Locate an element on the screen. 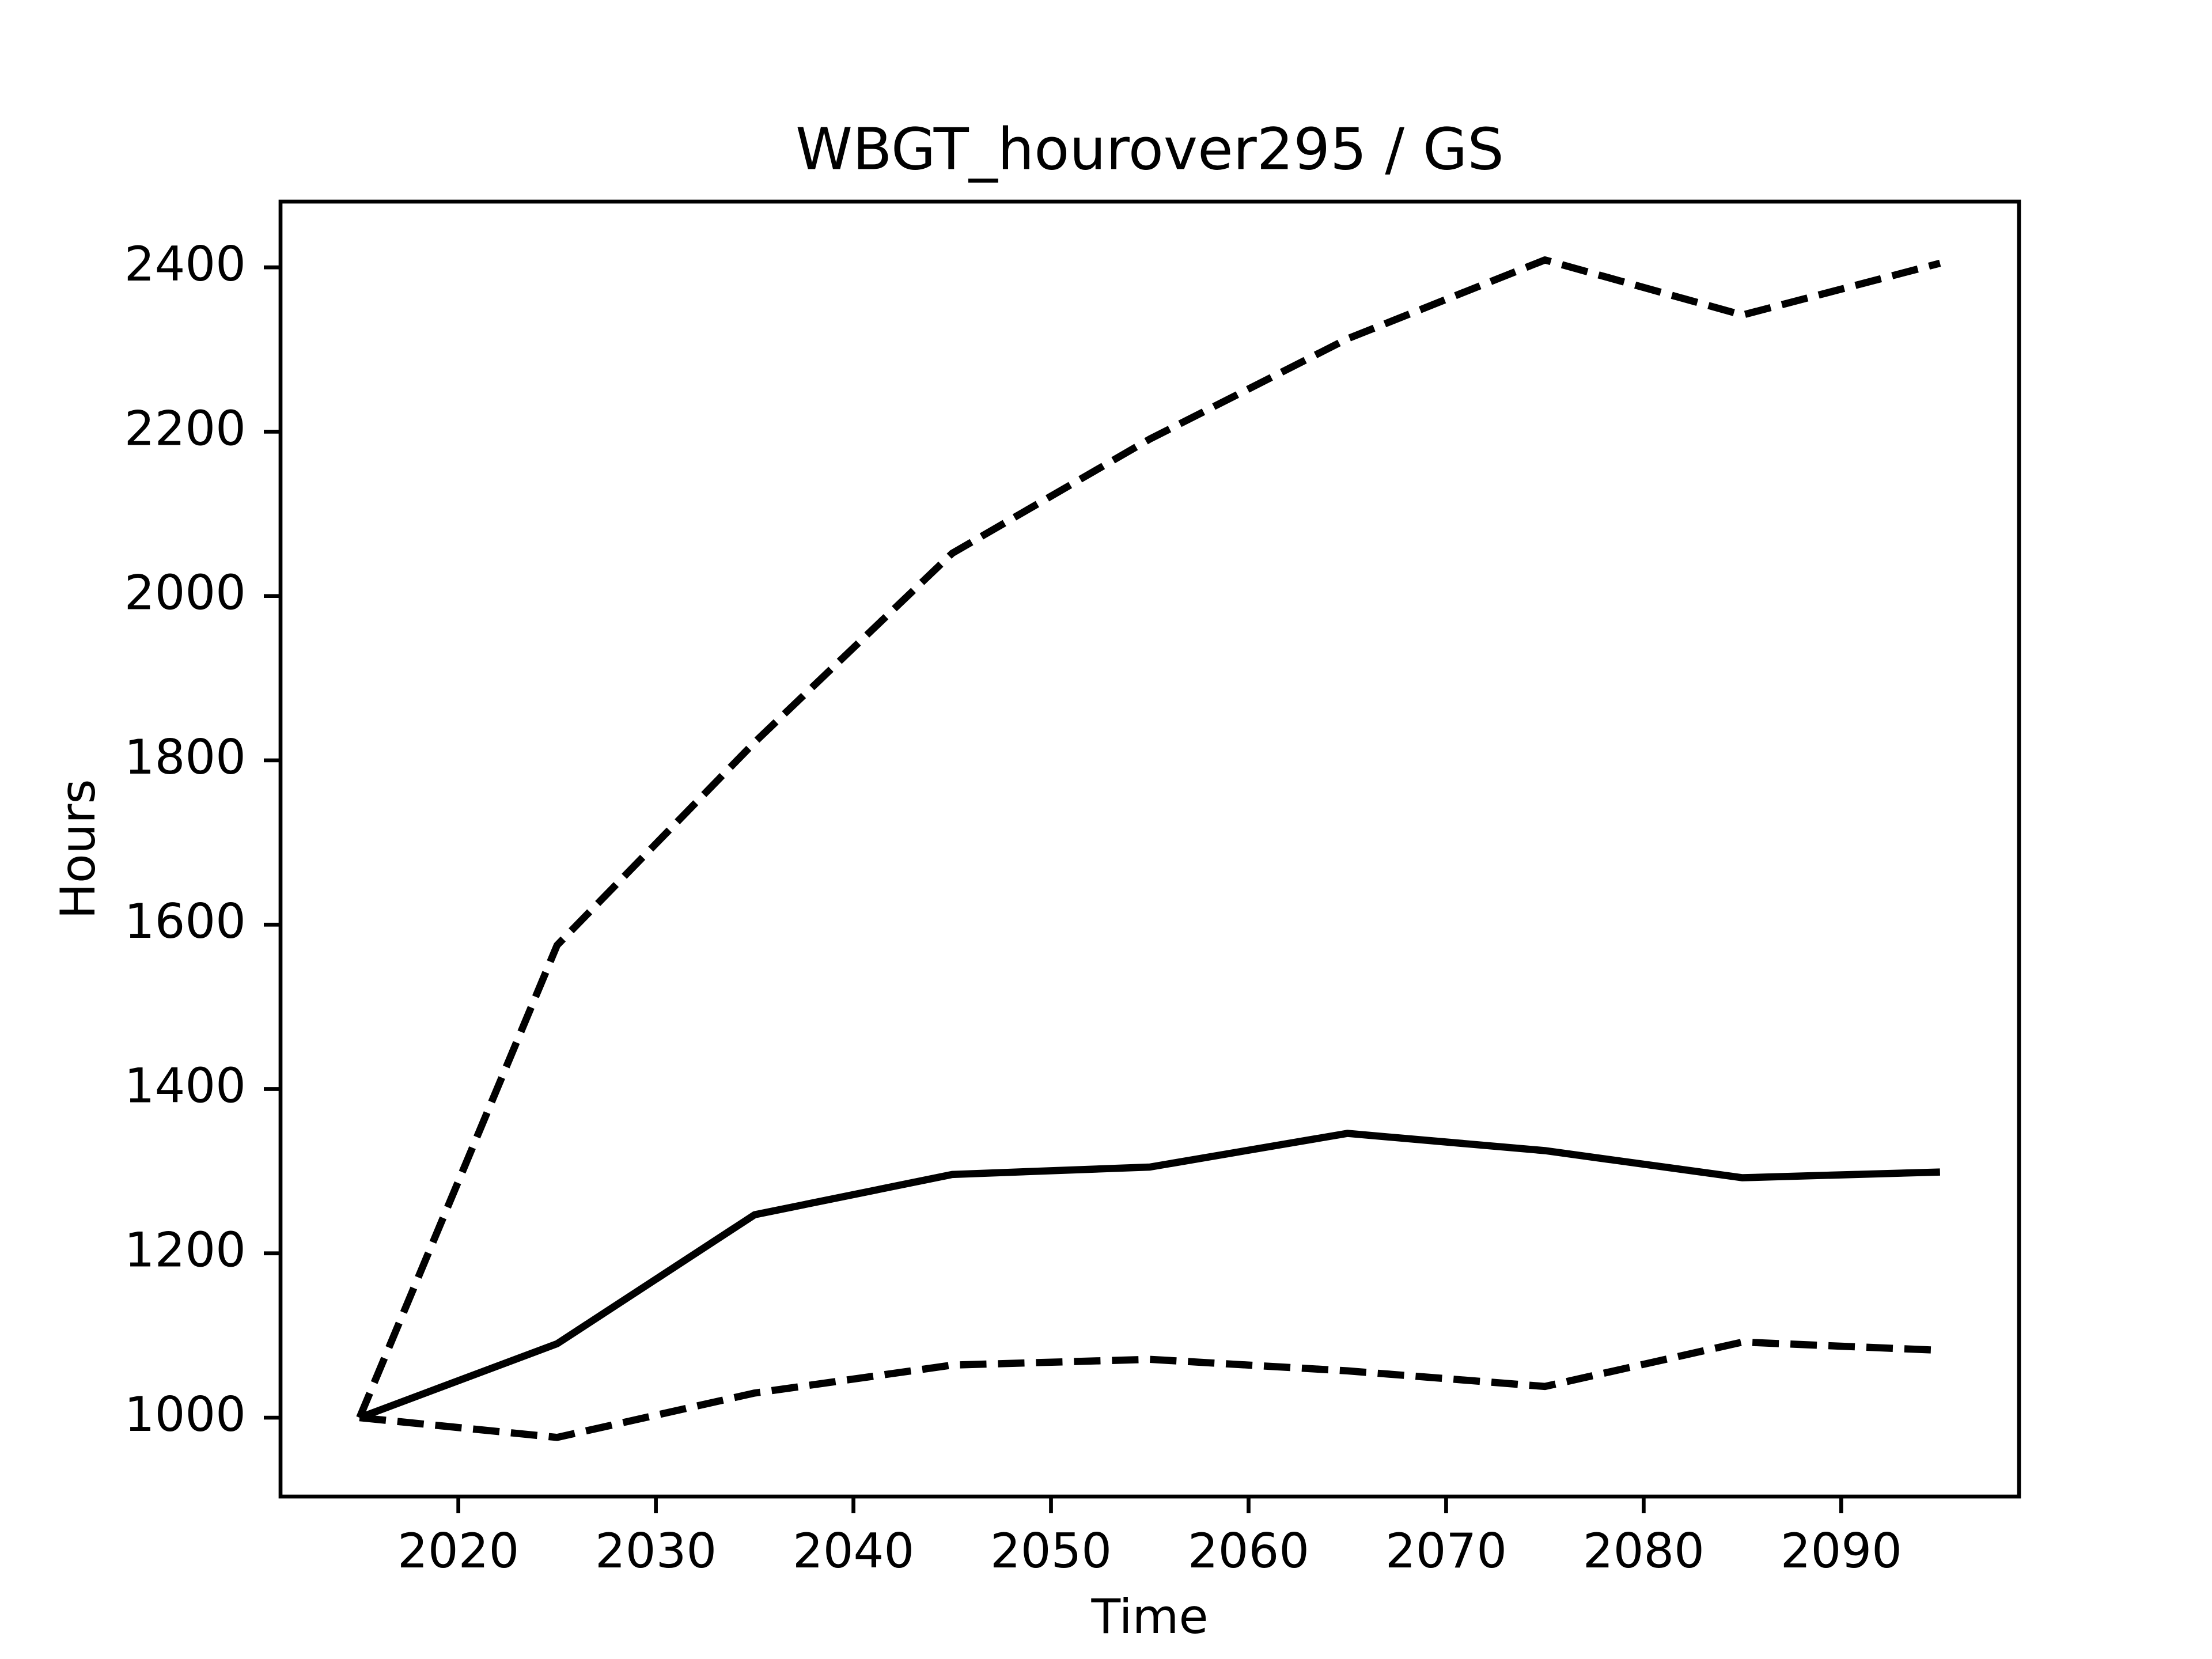 This screenshot has width=2212, height=1659. y-tick-label: 1200 is located at coordinates (185, 1250).